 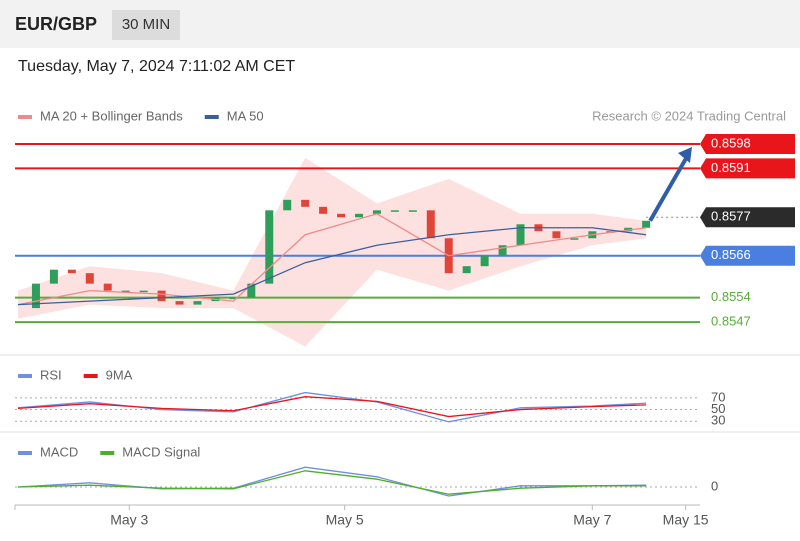 I want to click on y-tick-label: 70, so click(x=718, y=396).